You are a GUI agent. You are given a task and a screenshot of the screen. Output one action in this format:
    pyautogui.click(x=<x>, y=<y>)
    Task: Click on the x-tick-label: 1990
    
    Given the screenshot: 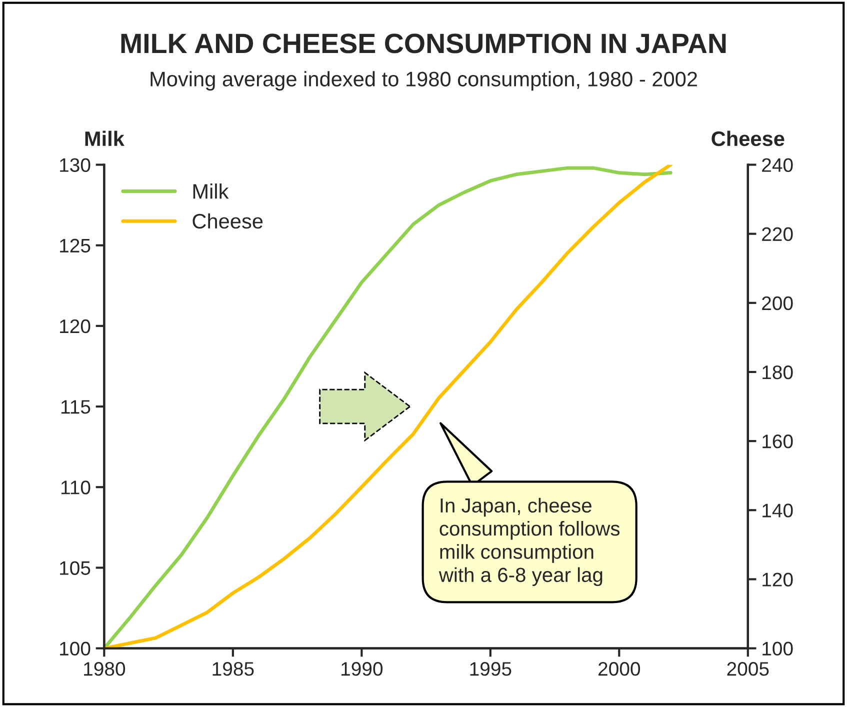 What is the action you would take?
    pyautogui.click(x=362, y=669)
    